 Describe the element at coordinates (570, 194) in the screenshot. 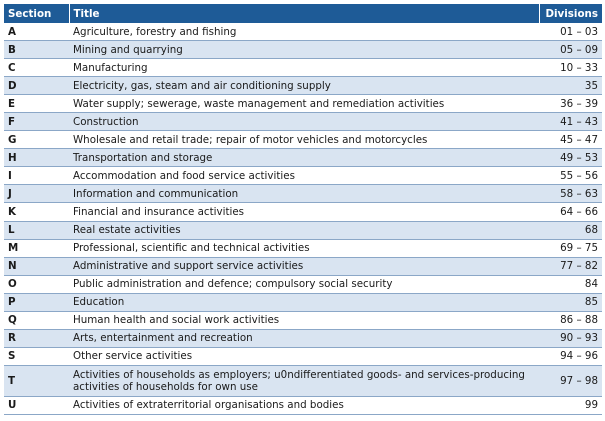

I see `divisions-cell: 58 – 63` at that location.